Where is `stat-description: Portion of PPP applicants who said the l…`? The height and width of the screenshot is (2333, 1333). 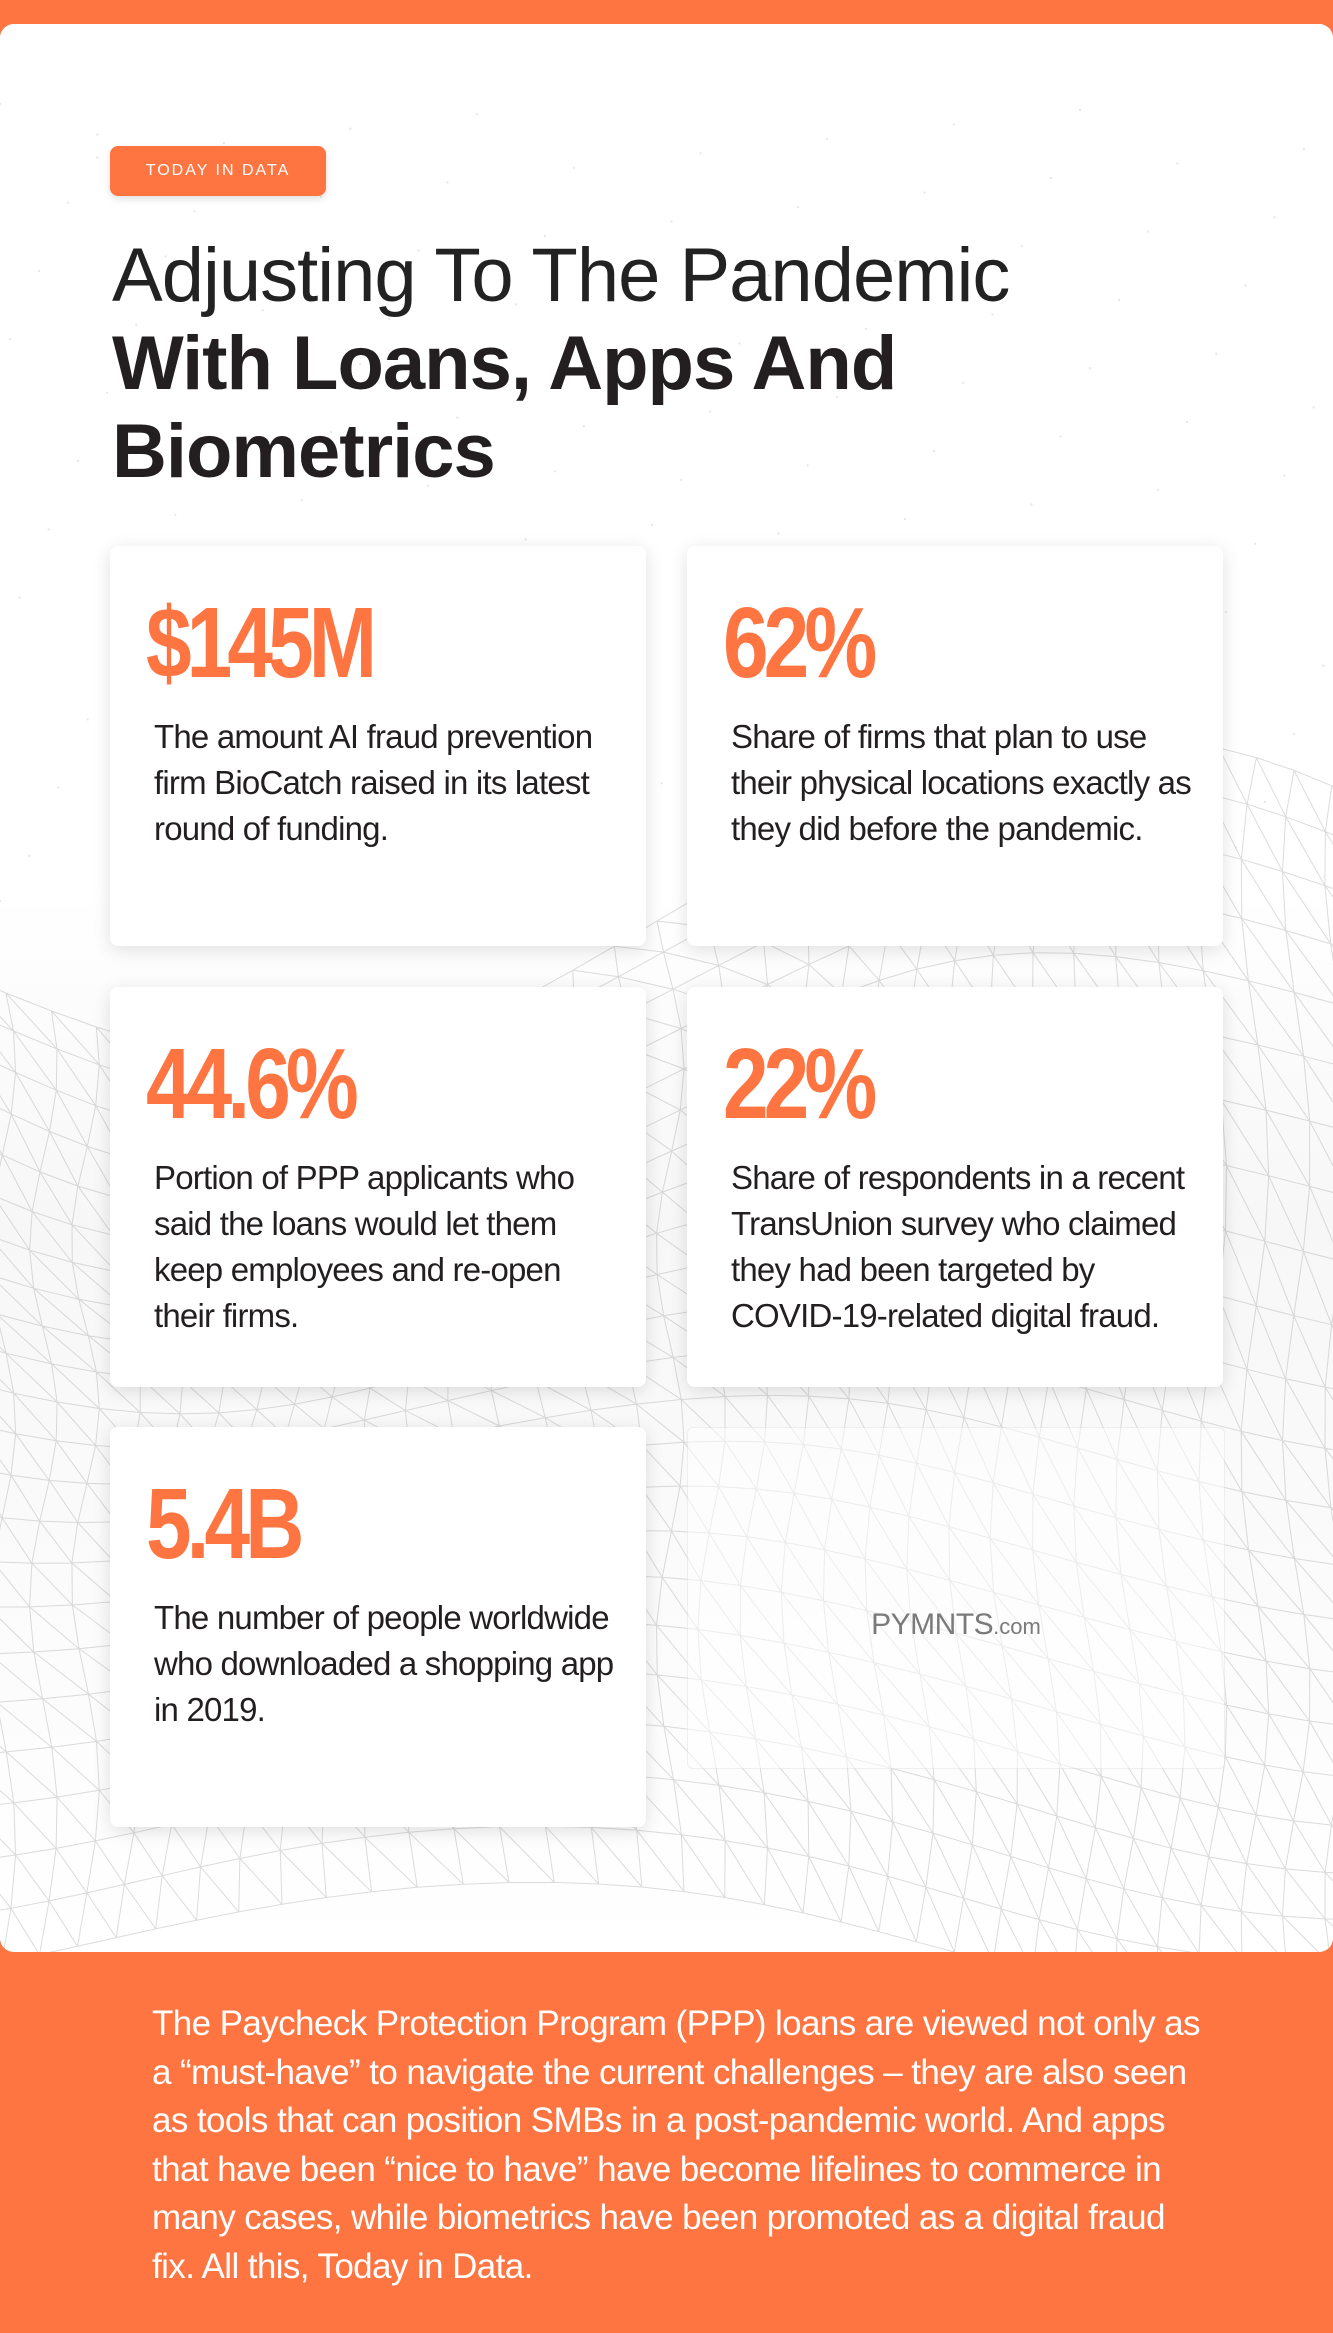
stat-description: Portion of PPP applicants who said the l… is located at coordinates (364, 1246).